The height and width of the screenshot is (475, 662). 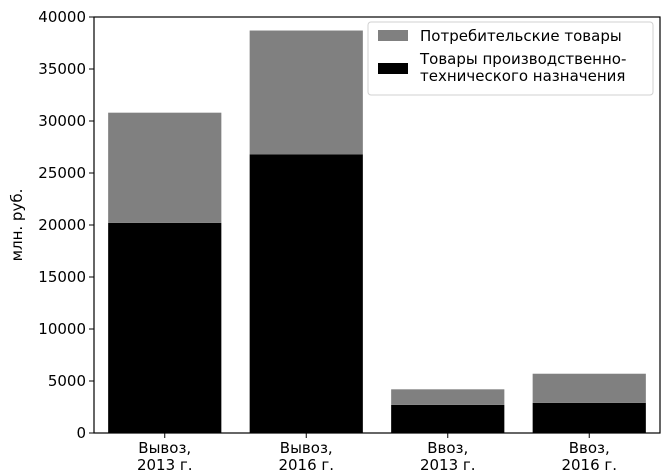 I want to click on x-tick-label-3: Ввоз, 2016 г., so click(x=589, y=456).